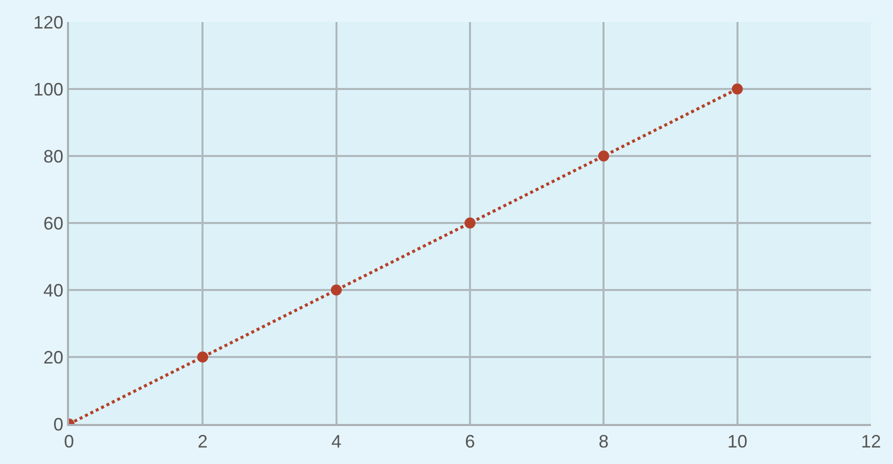 The image size is (893, 464). What do you see at coordinates (53, 156) in the screenshot?
I see `y-tick-label: 80` at bounding box center [53, 156].